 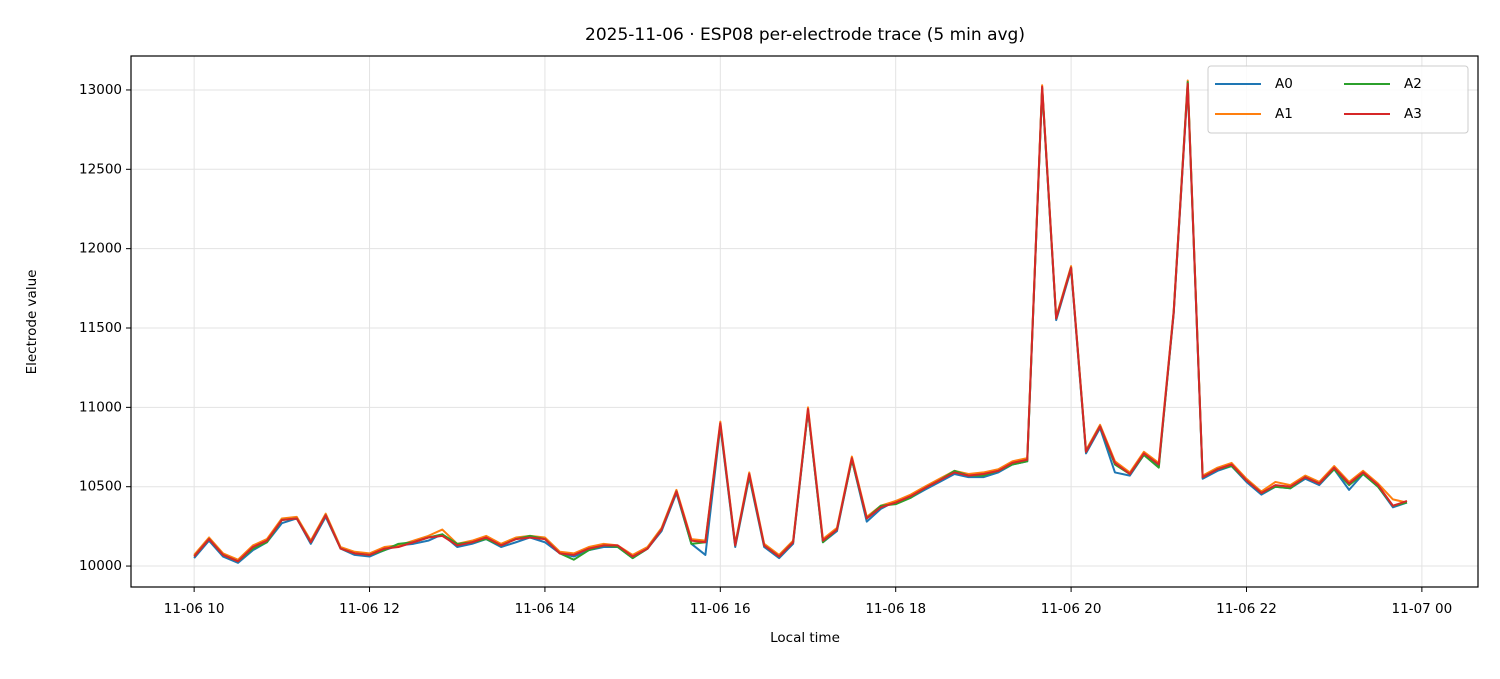 What do you see at coordinates (100, 169) in the screenshot?
I see `y-tick-label: 12500` at bounding box center [100, 169].